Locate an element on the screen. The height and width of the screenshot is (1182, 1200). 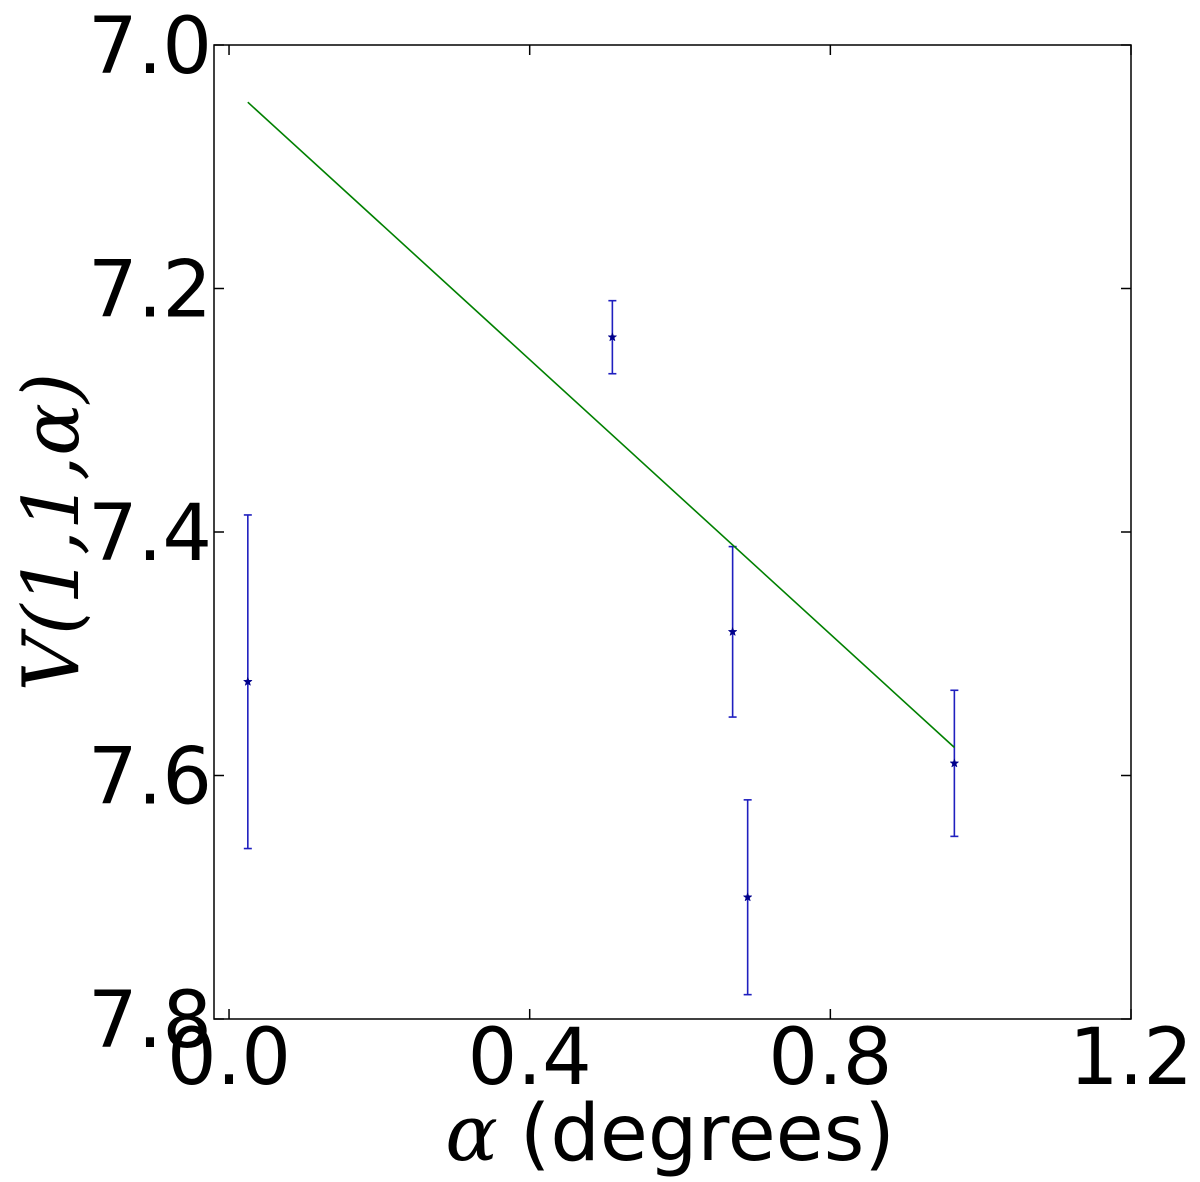
x-tick-label: 1.2 is located at coordinates (1131, 1058).